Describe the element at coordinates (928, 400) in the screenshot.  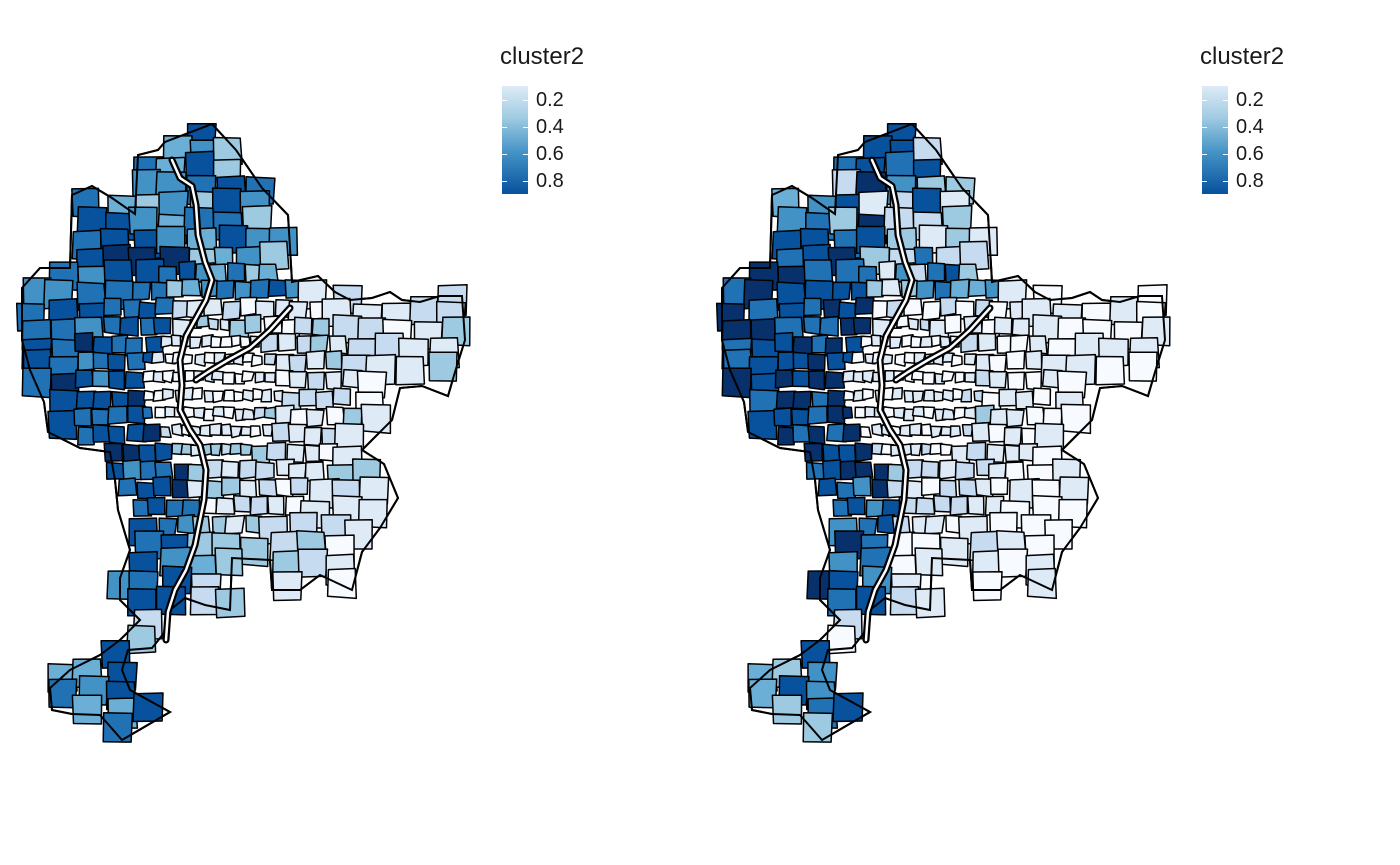
I see `river` at that location.